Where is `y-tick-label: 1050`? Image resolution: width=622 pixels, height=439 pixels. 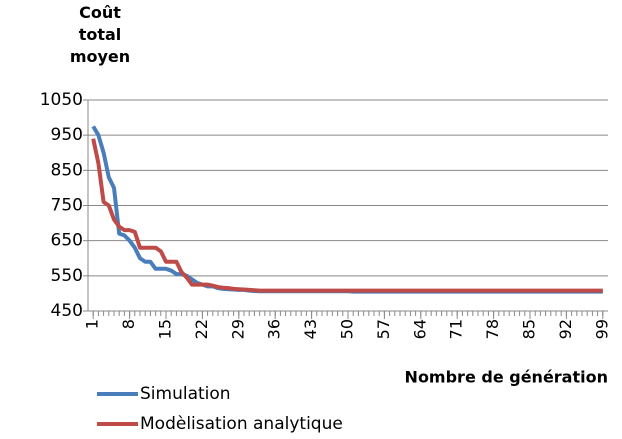 y-tick-label: 1050 is located at coordinates (61, 100).